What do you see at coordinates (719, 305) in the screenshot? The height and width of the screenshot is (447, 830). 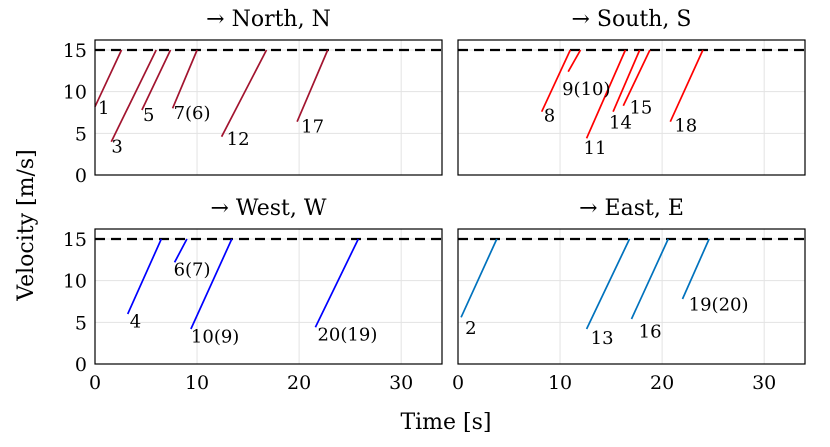 I see `vehicle-label: 19(20)` at bounding box center [719, 305].